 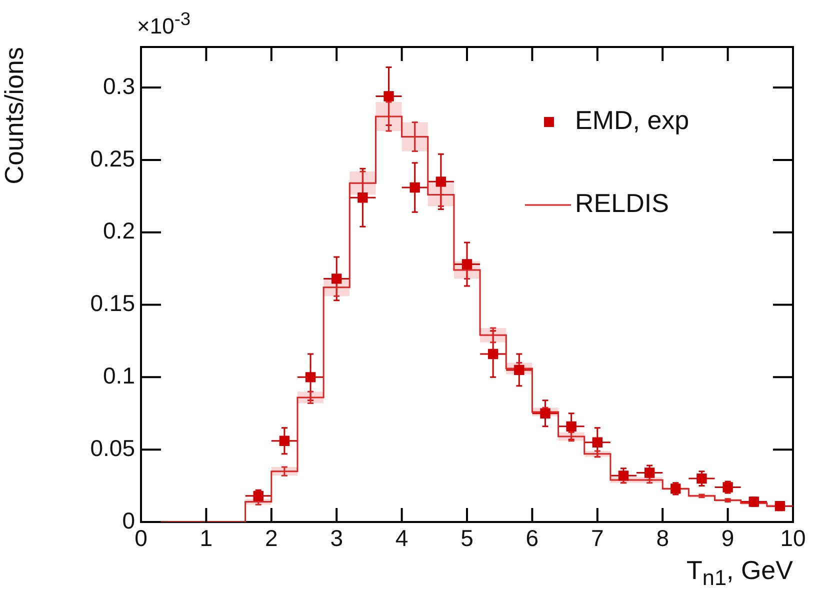 What do you see at coordinates (336, 538) in the screenshot?
I see `x-tick-label: 3` at bounding box center [336, 538].